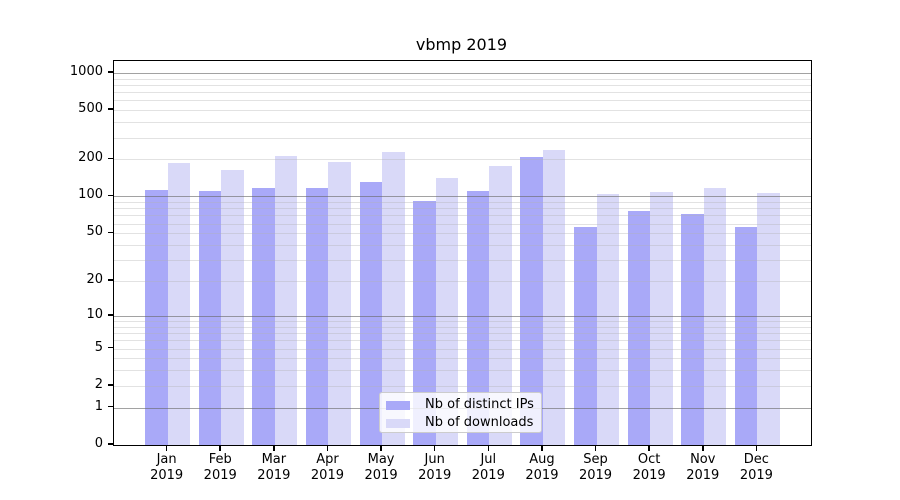 This screenshot has height=500, width=900. What do you see at coordinates (210, 318) in the screenshot?
I see `bar-distinct-ips-feb` at bounding box center [210, 318].